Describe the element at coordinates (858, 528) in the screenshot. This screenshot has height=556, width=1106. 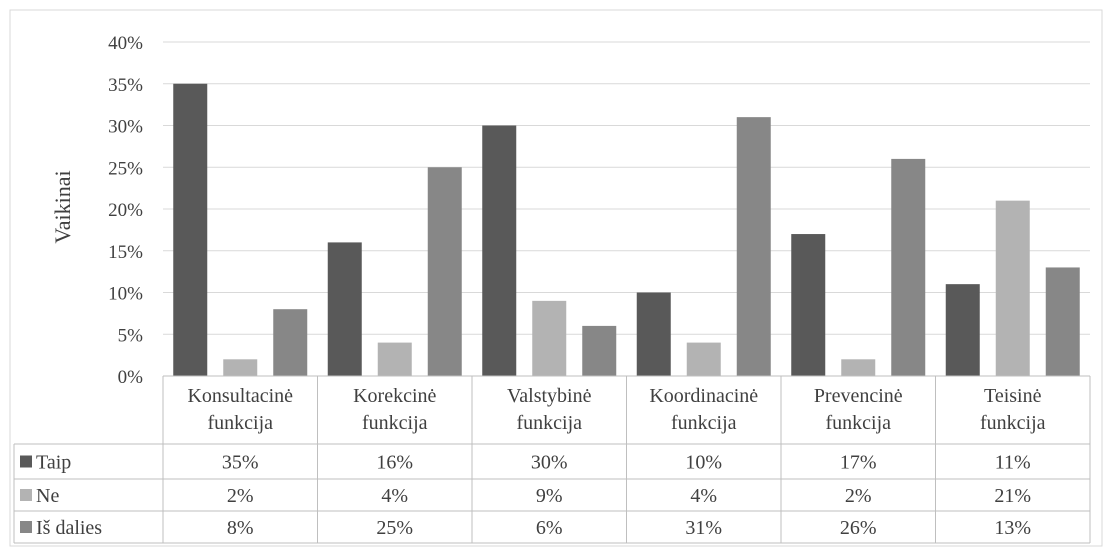
I see `data-label: 26%` at that location.